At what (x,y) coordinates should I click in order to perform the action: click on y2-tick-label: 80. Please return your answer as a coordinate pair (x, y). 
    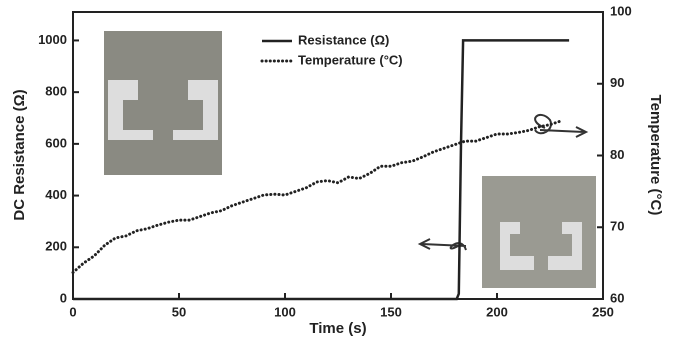
    Looking at the image, I should click on (617, 154).